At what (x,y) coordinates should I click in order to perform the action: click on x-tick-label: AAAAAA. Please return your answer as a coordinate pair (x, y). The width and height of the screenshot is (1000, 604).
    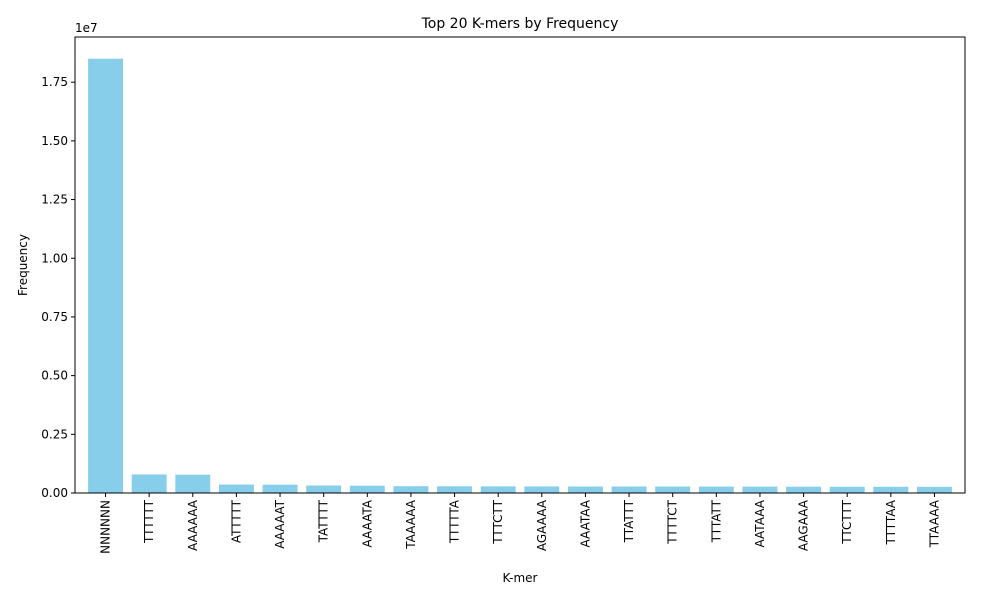
    Looking at the image, I should click on (193, 525).